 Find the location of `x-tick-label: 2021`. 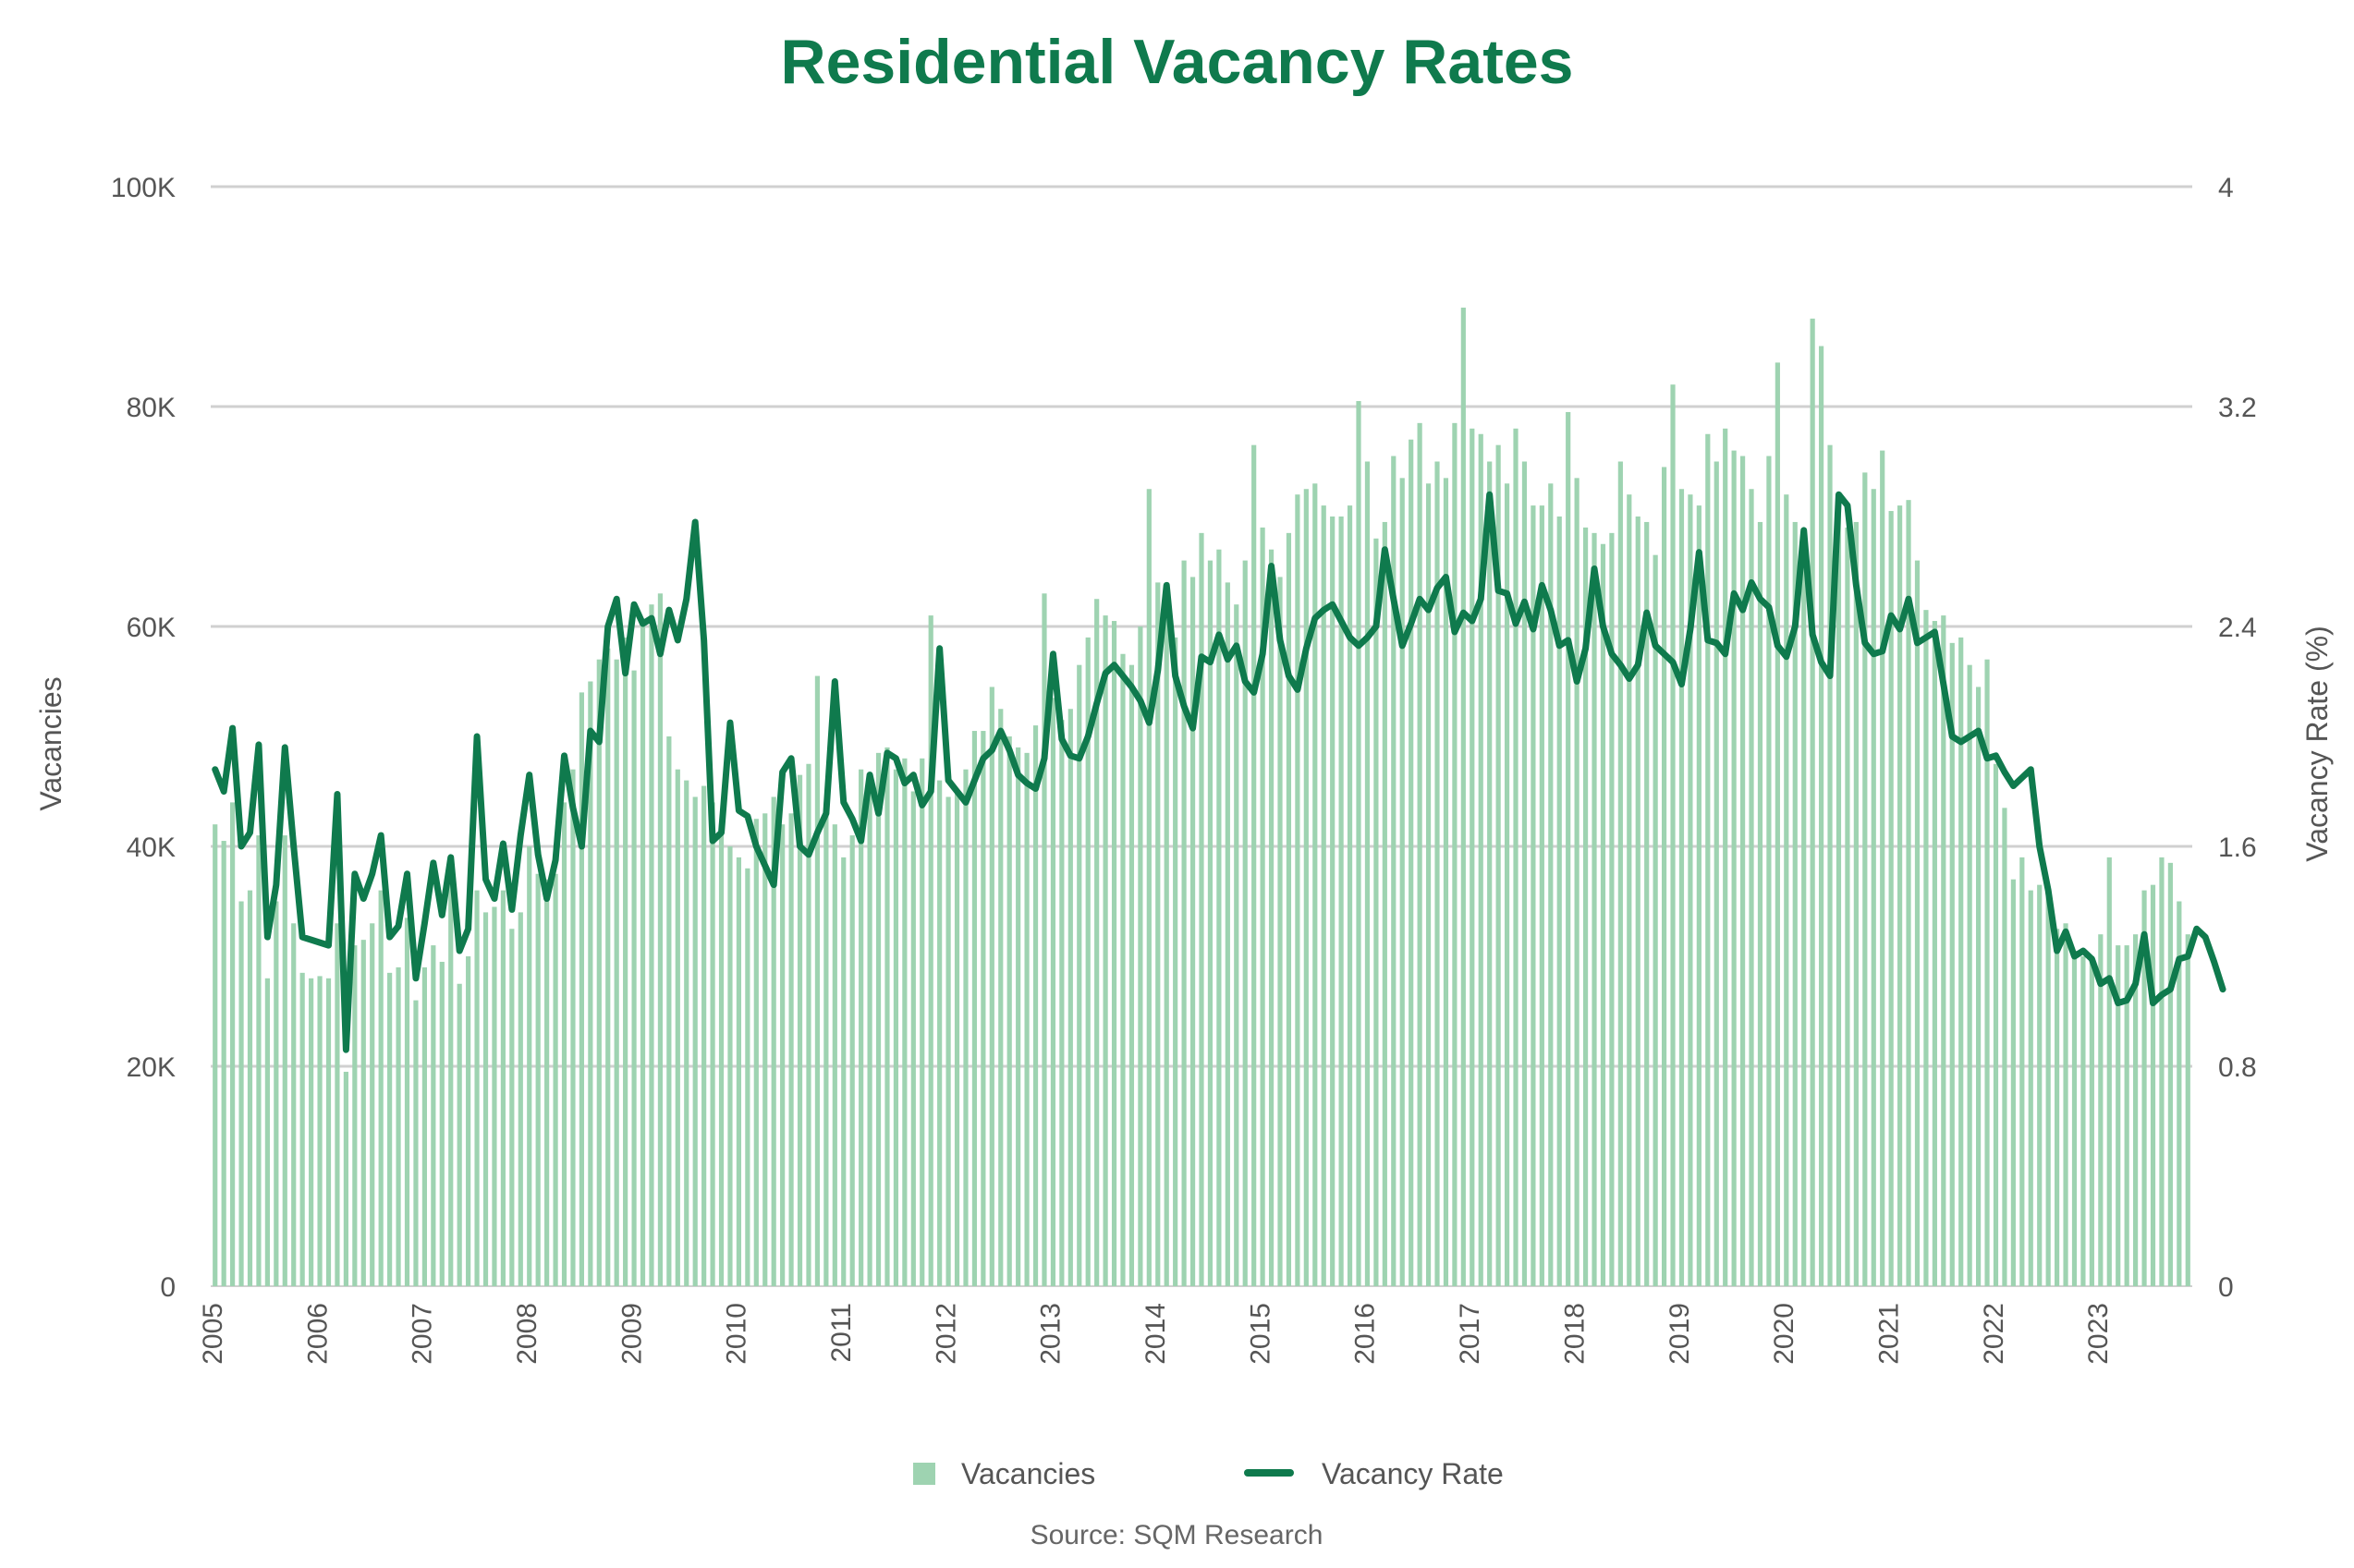

x-tick-label: 2021 is located at coordinates (1888, 1334).